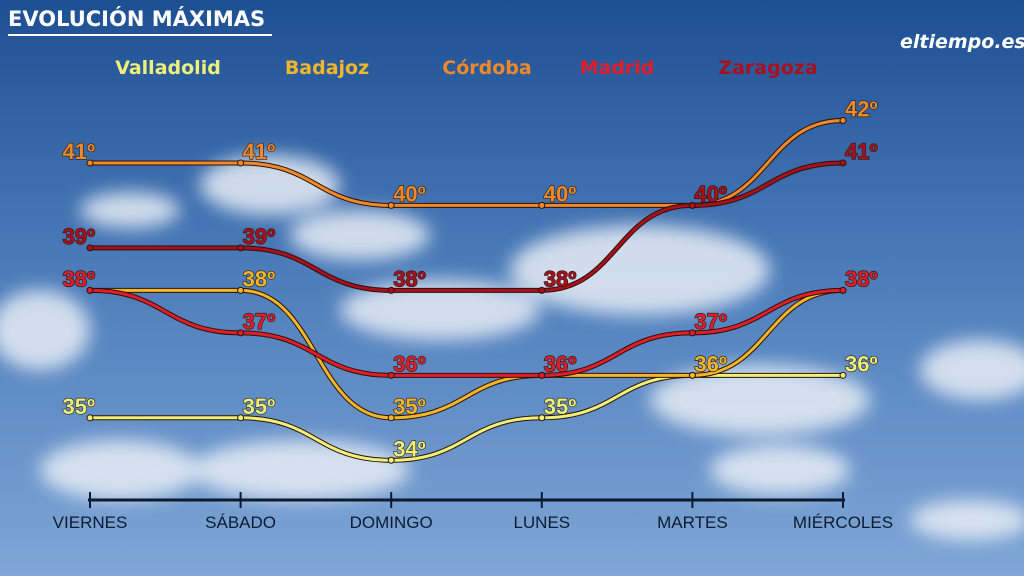  What do you see at coordinates (843, 522) in the screenshot?
I see `x-tick-label: MIÉRCOLES` at bounding box center [843, 522].